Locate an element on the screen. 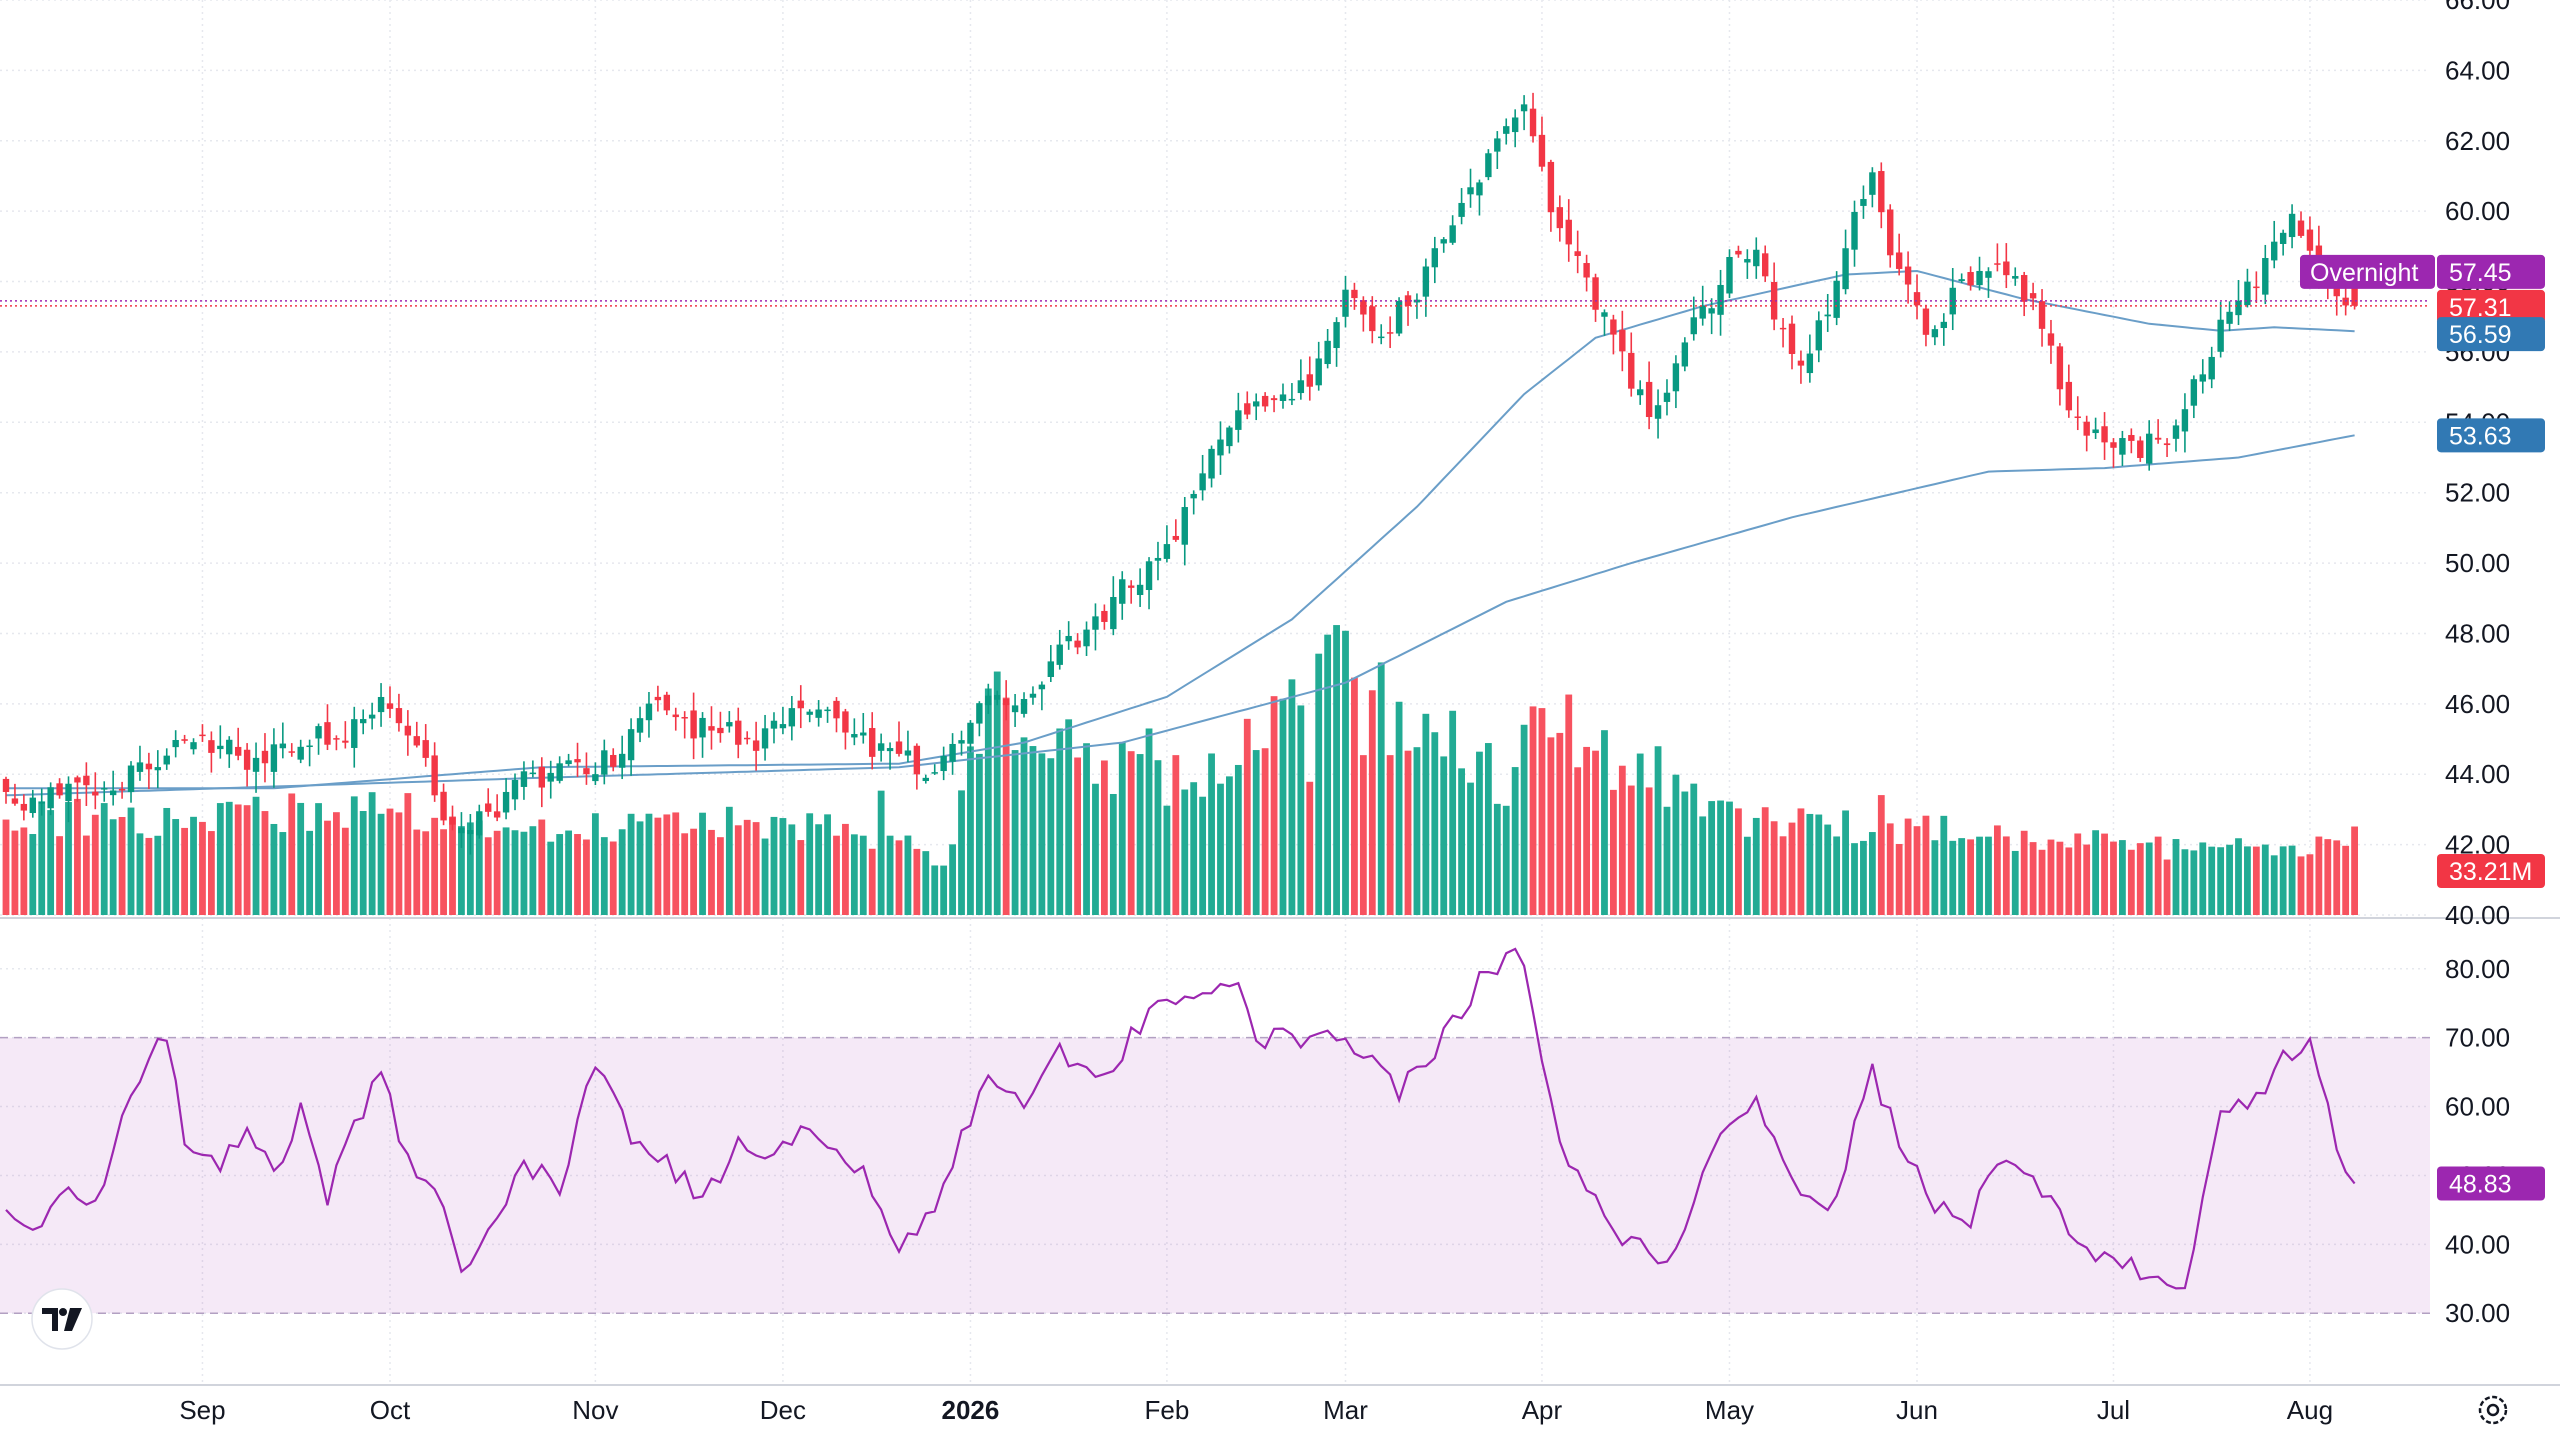  volume-tag: 33.21M is located at coordinates (2491, 871).